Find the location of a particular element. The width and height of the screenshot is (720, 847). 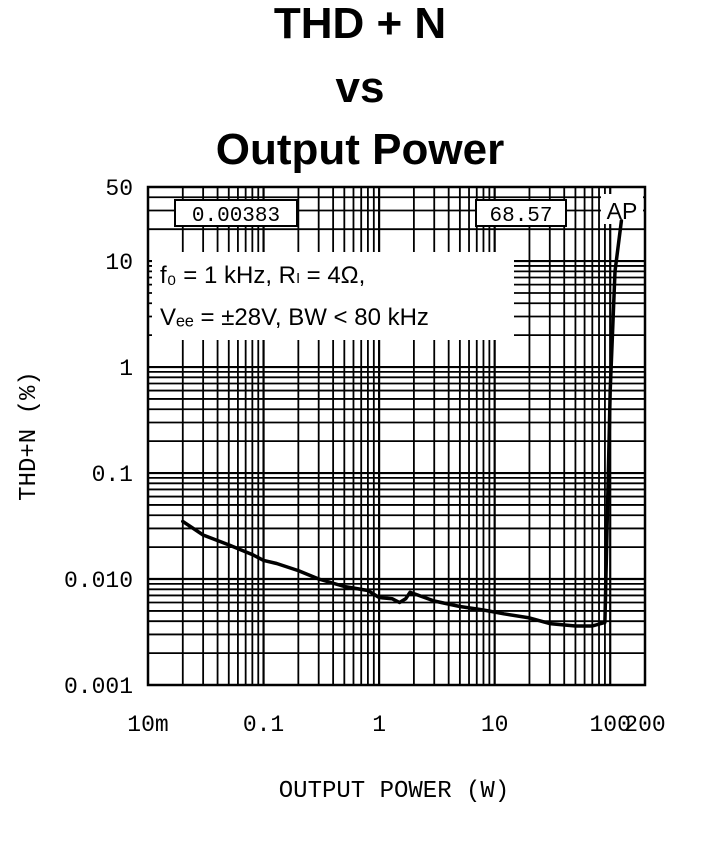

x-tick-label: 200 is located at coordinates (644, 725).